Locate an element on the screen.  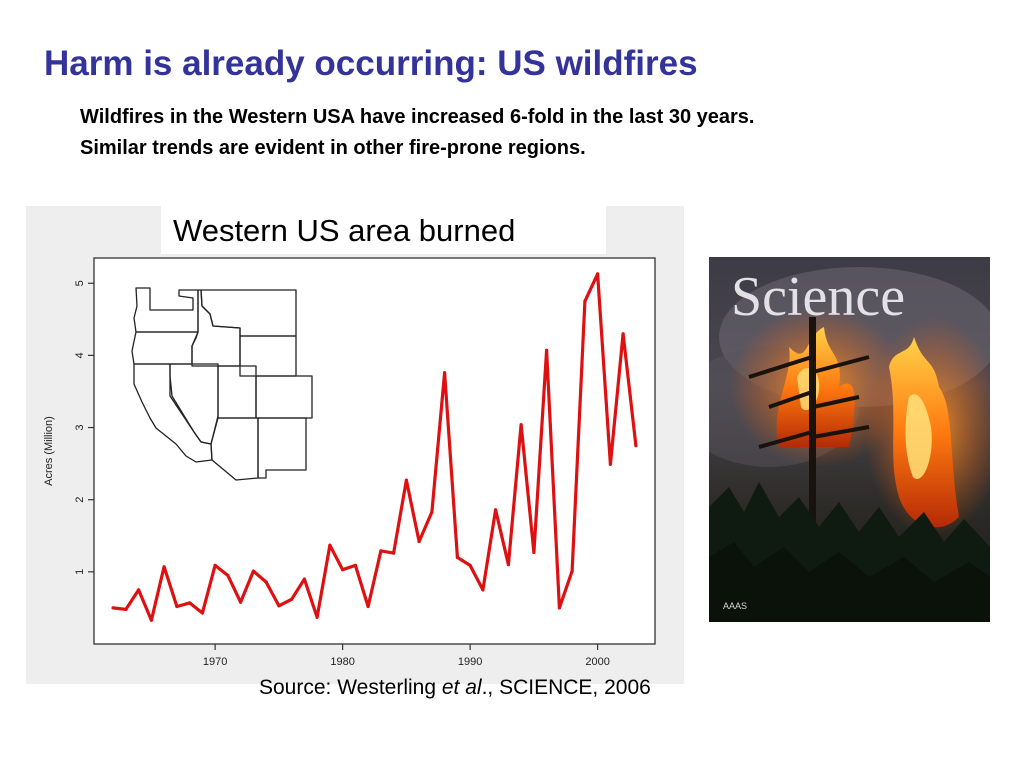
y-tick-label: 5 is located at coordinates (80, 283).